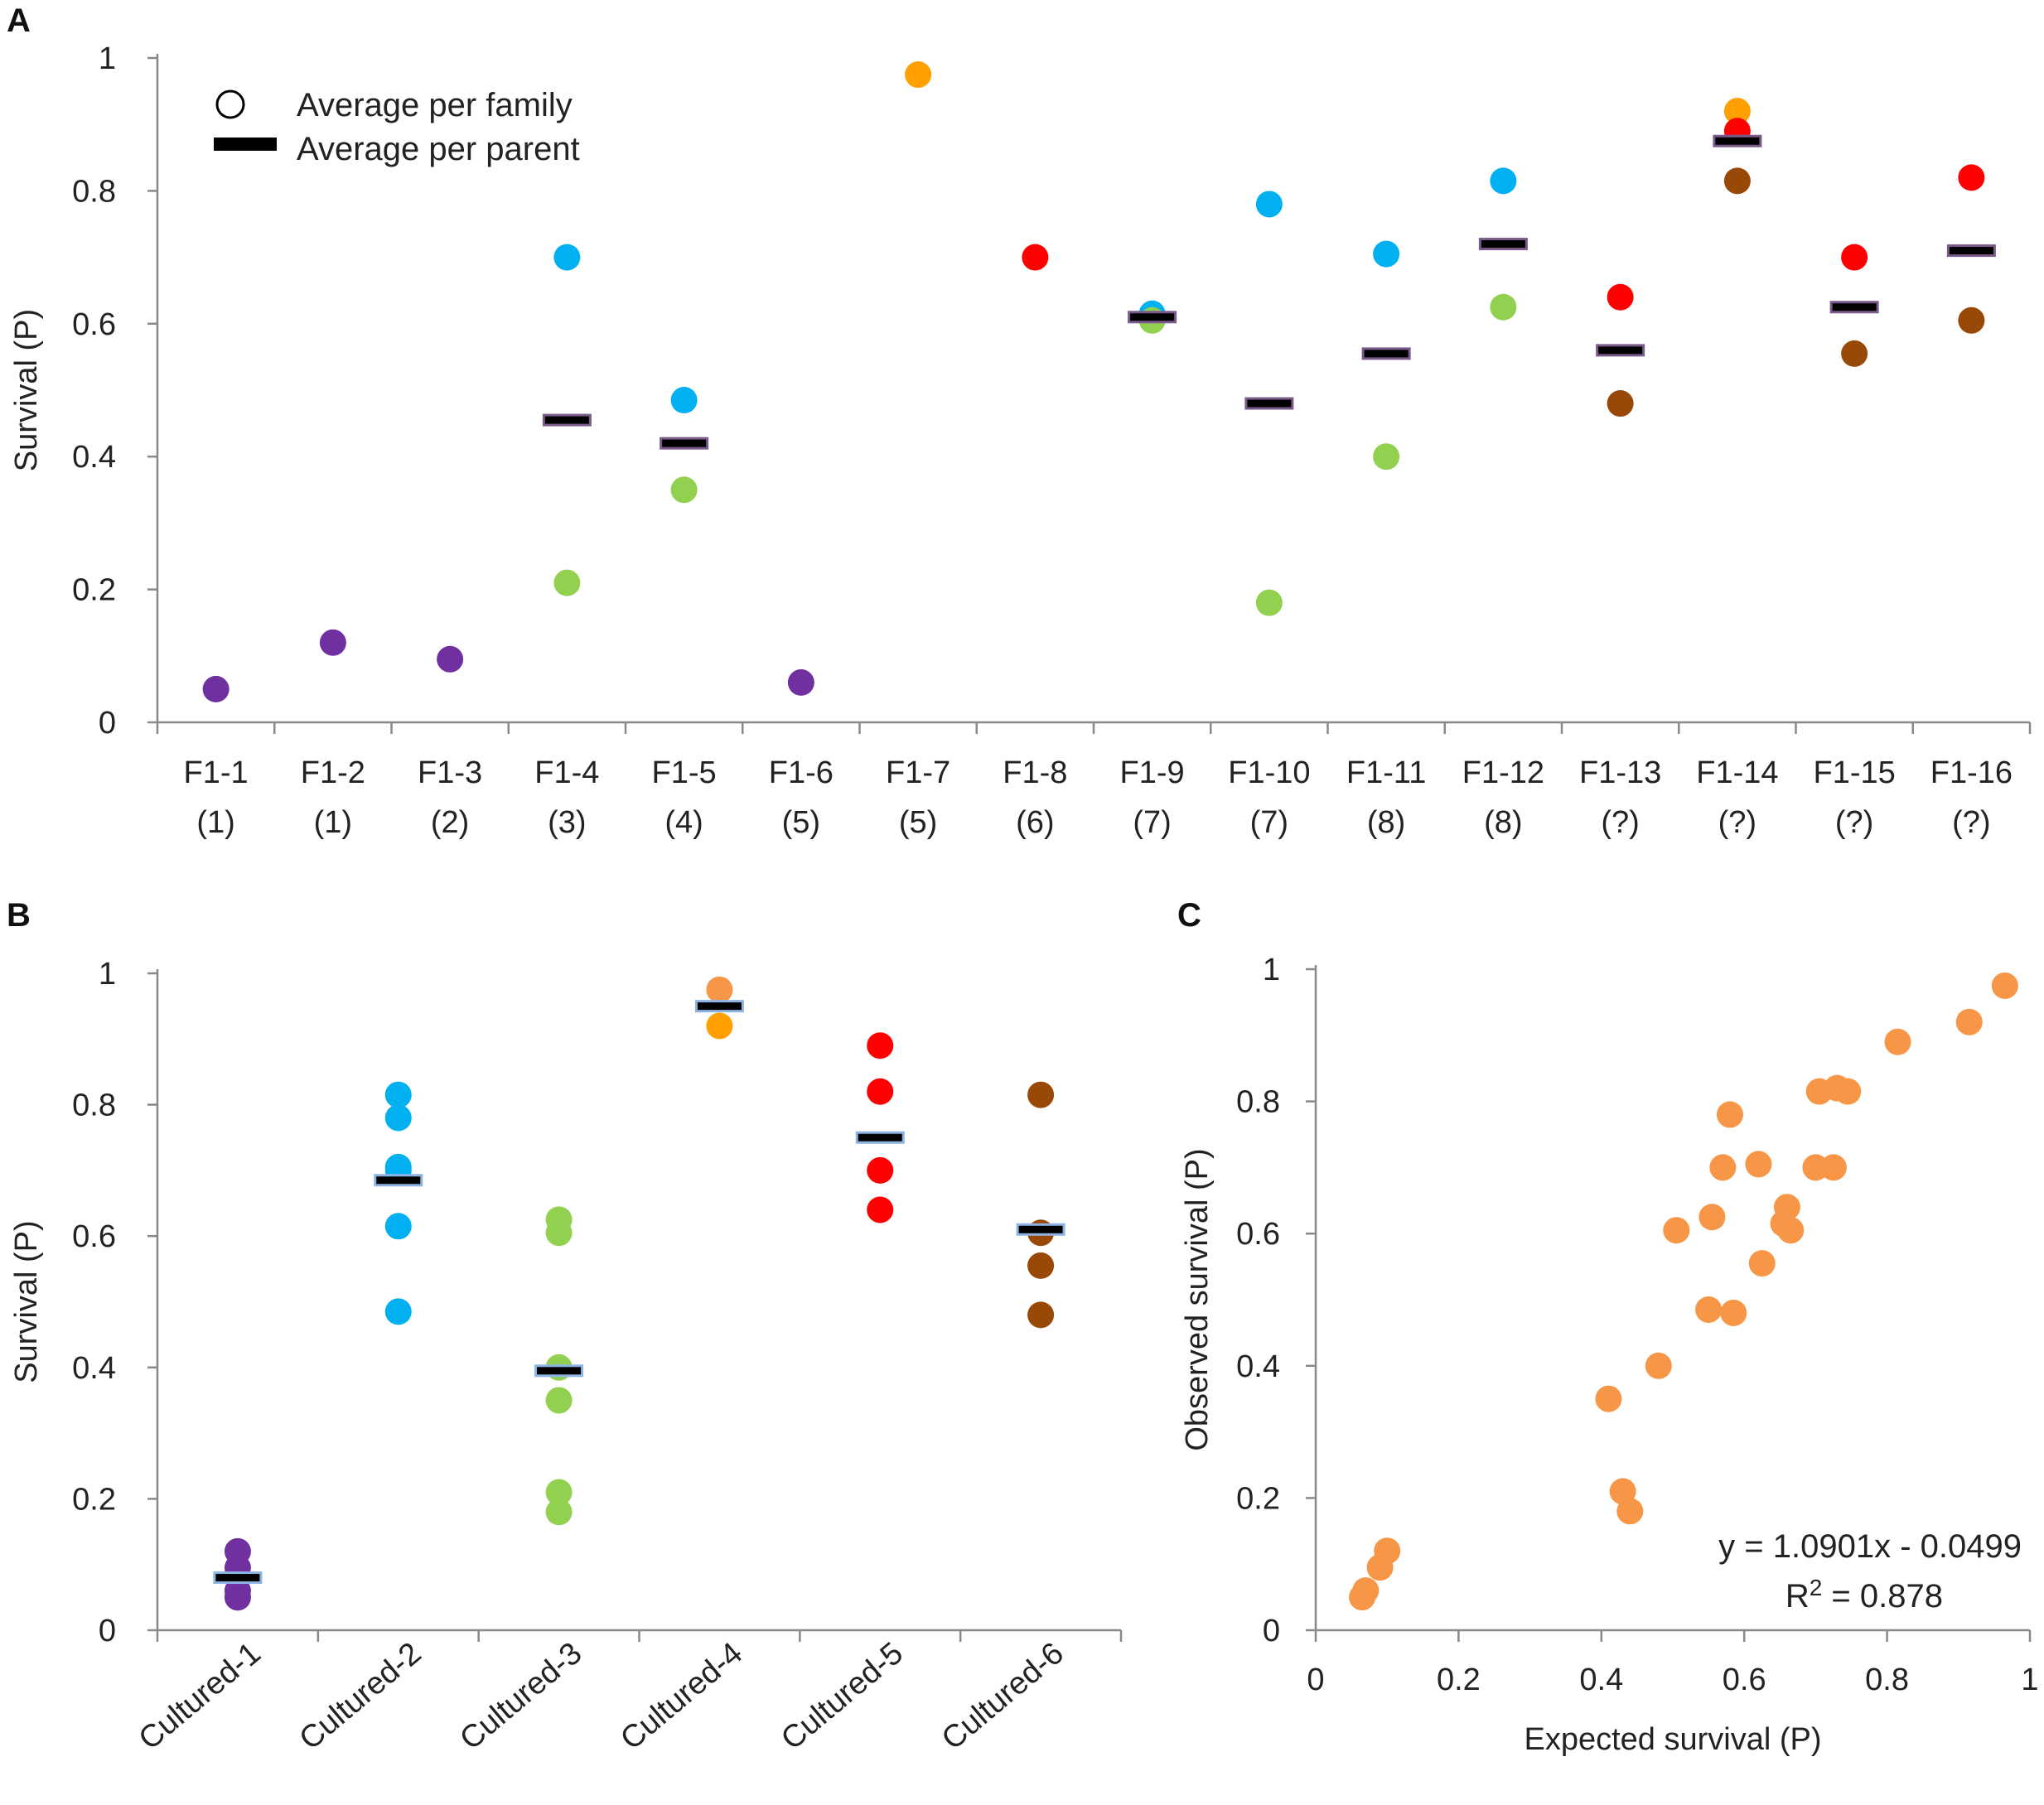 This screenshot has height=1805, width=2044. Describe the element at coordinates (215, 822) in the screenshot. I see `a-x-category-sublabel: (1)` at that location.